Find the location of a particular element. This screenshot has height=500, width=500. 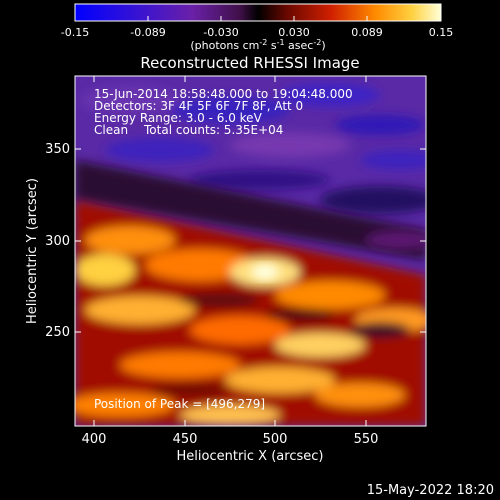

info-time-range: 15-Jun-2014 18:58:48.000 to 19:04:48.000 is located at coordinates (223, 94).